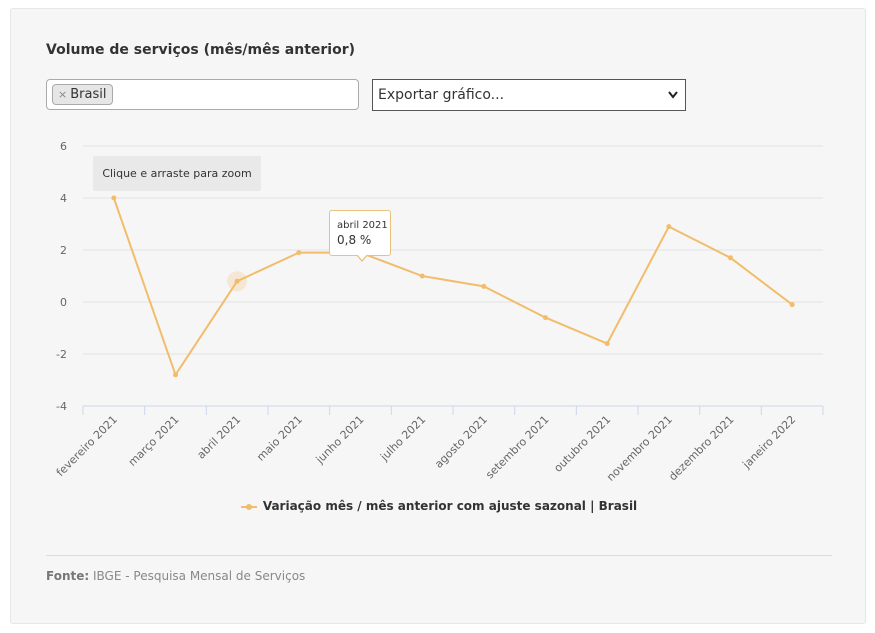  I want to click on zoom-hint: Clique e arraste para zoom, so click(177, 173).